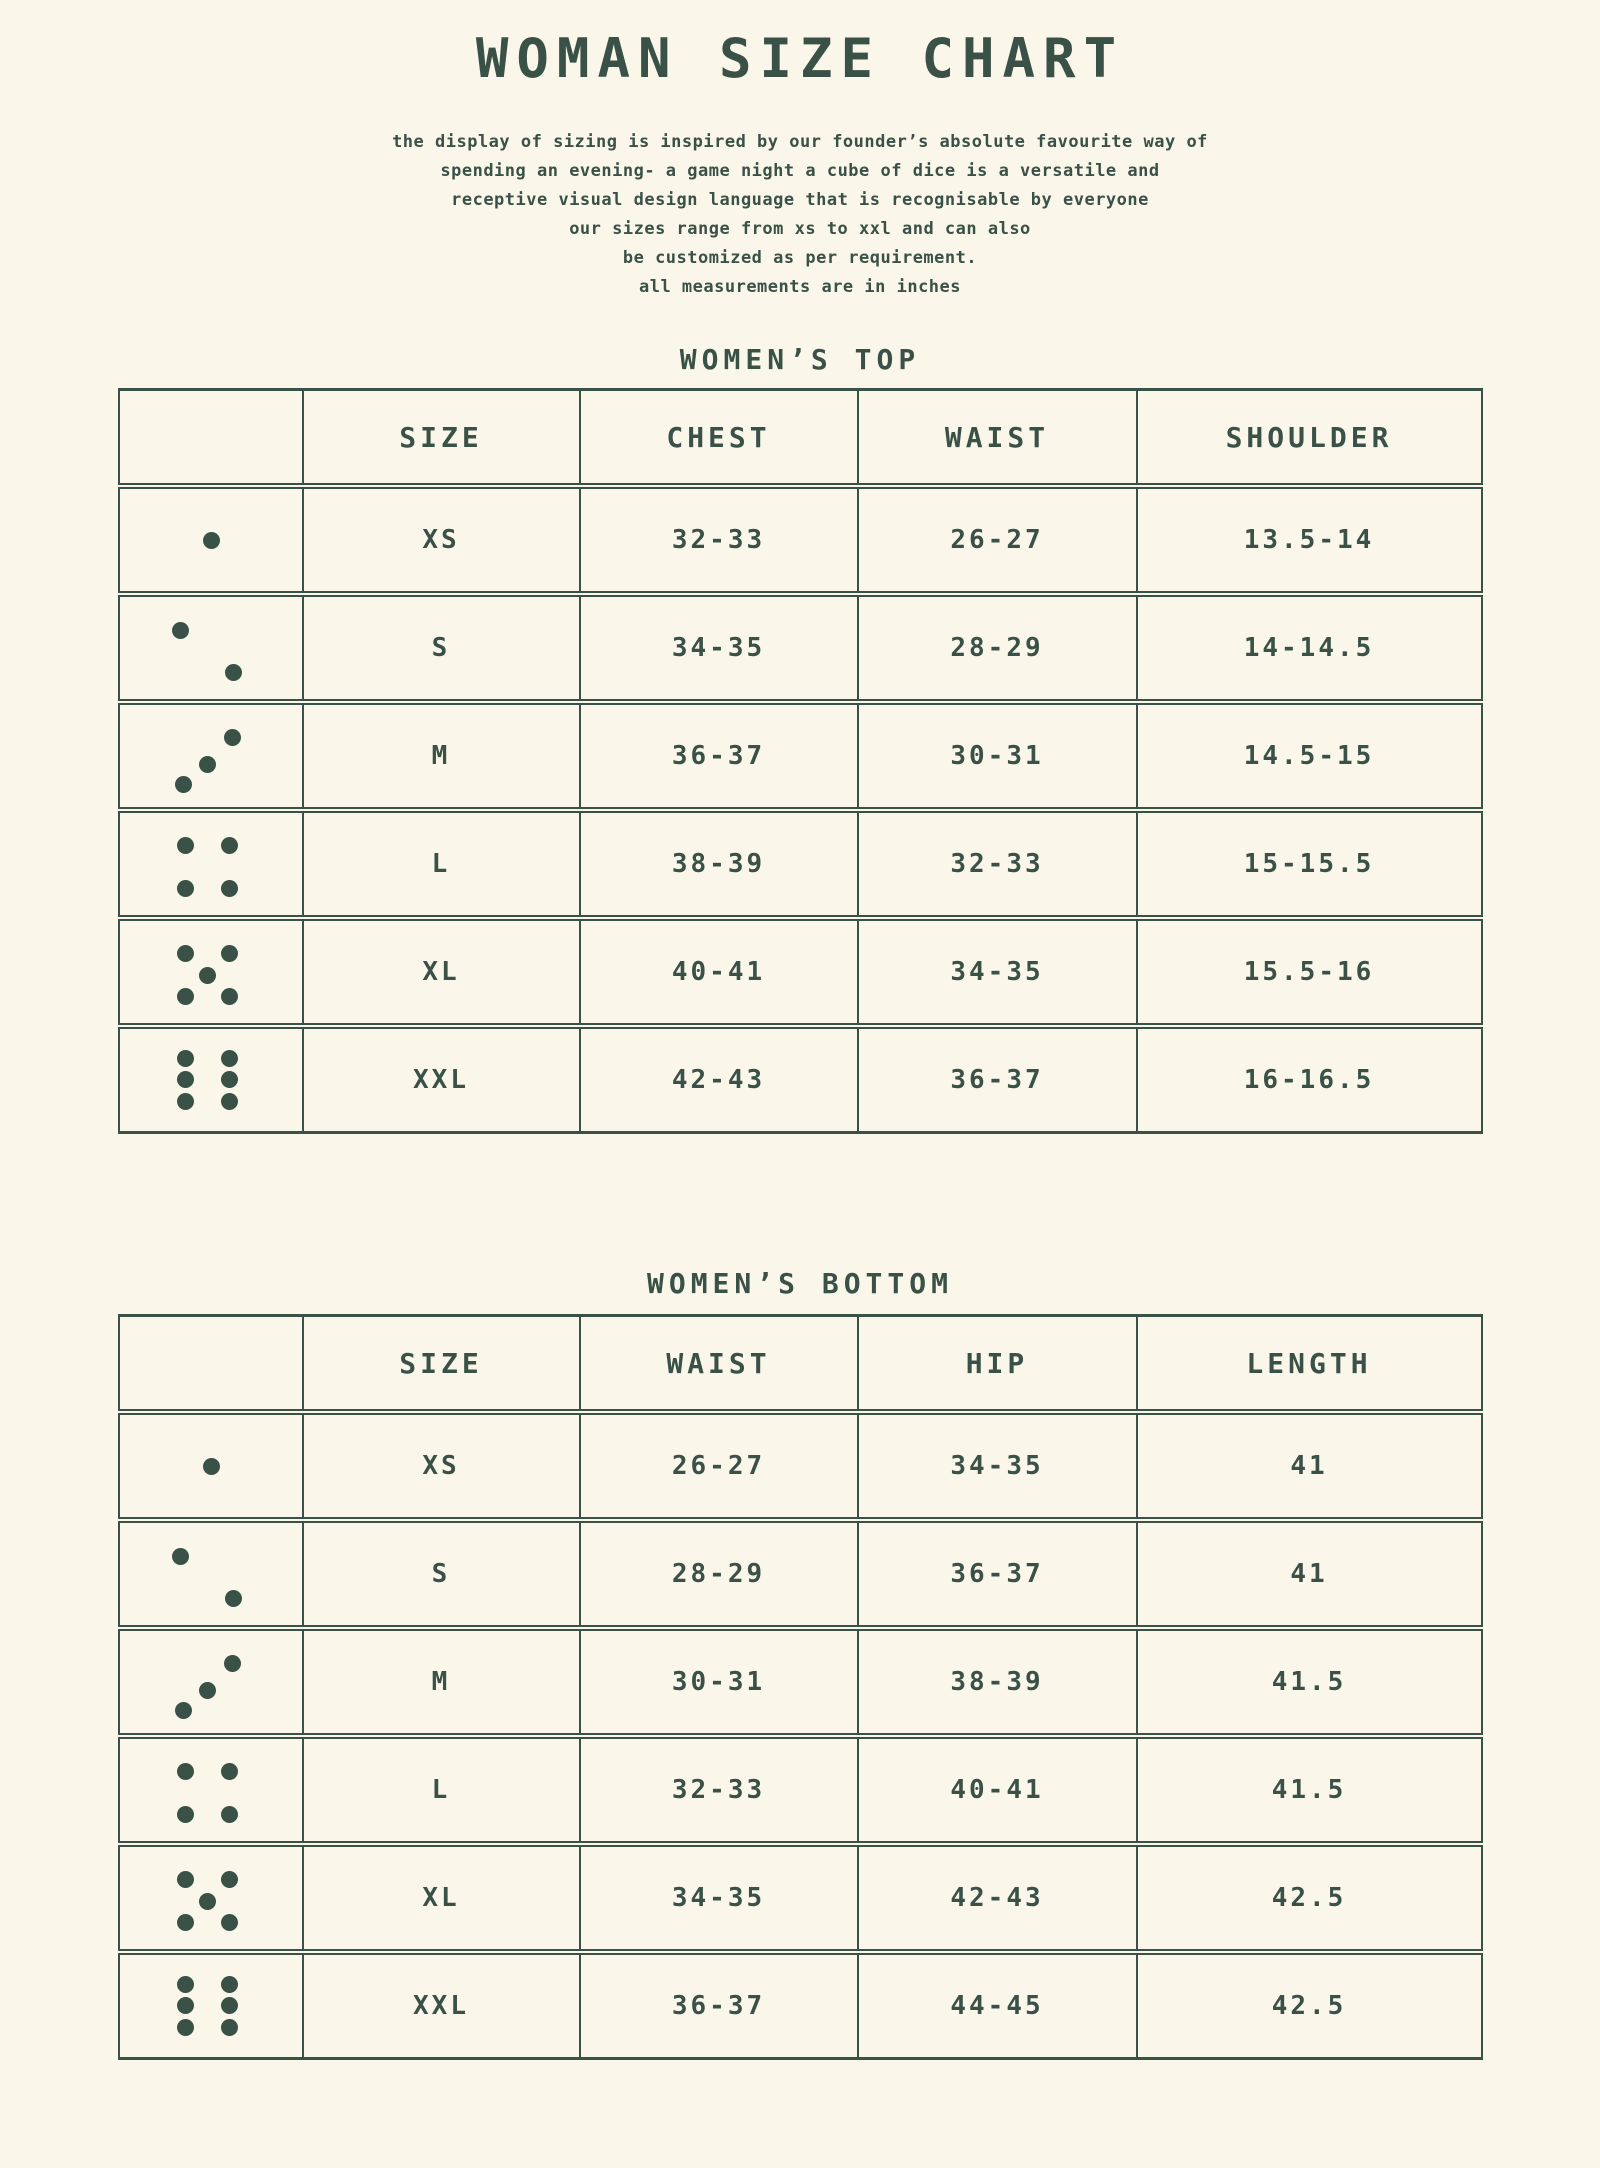 This screenshot has width=1600, height=2168. I want to click on table-row: XXL 42-43 36-37 16-16.5, so click(800, 1080).